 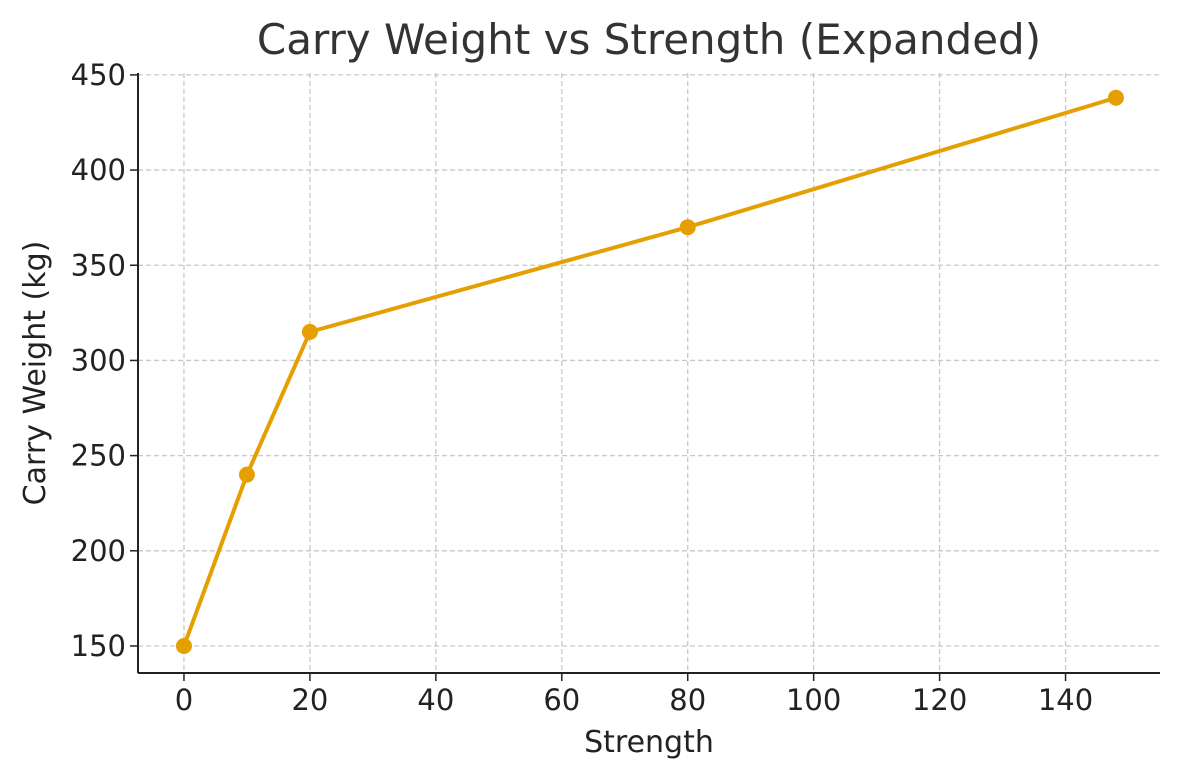 What do you see at coordinates (687, 700) in the screenshot?
I see `x-tick-label: 80` at bounding box center [687, 700].